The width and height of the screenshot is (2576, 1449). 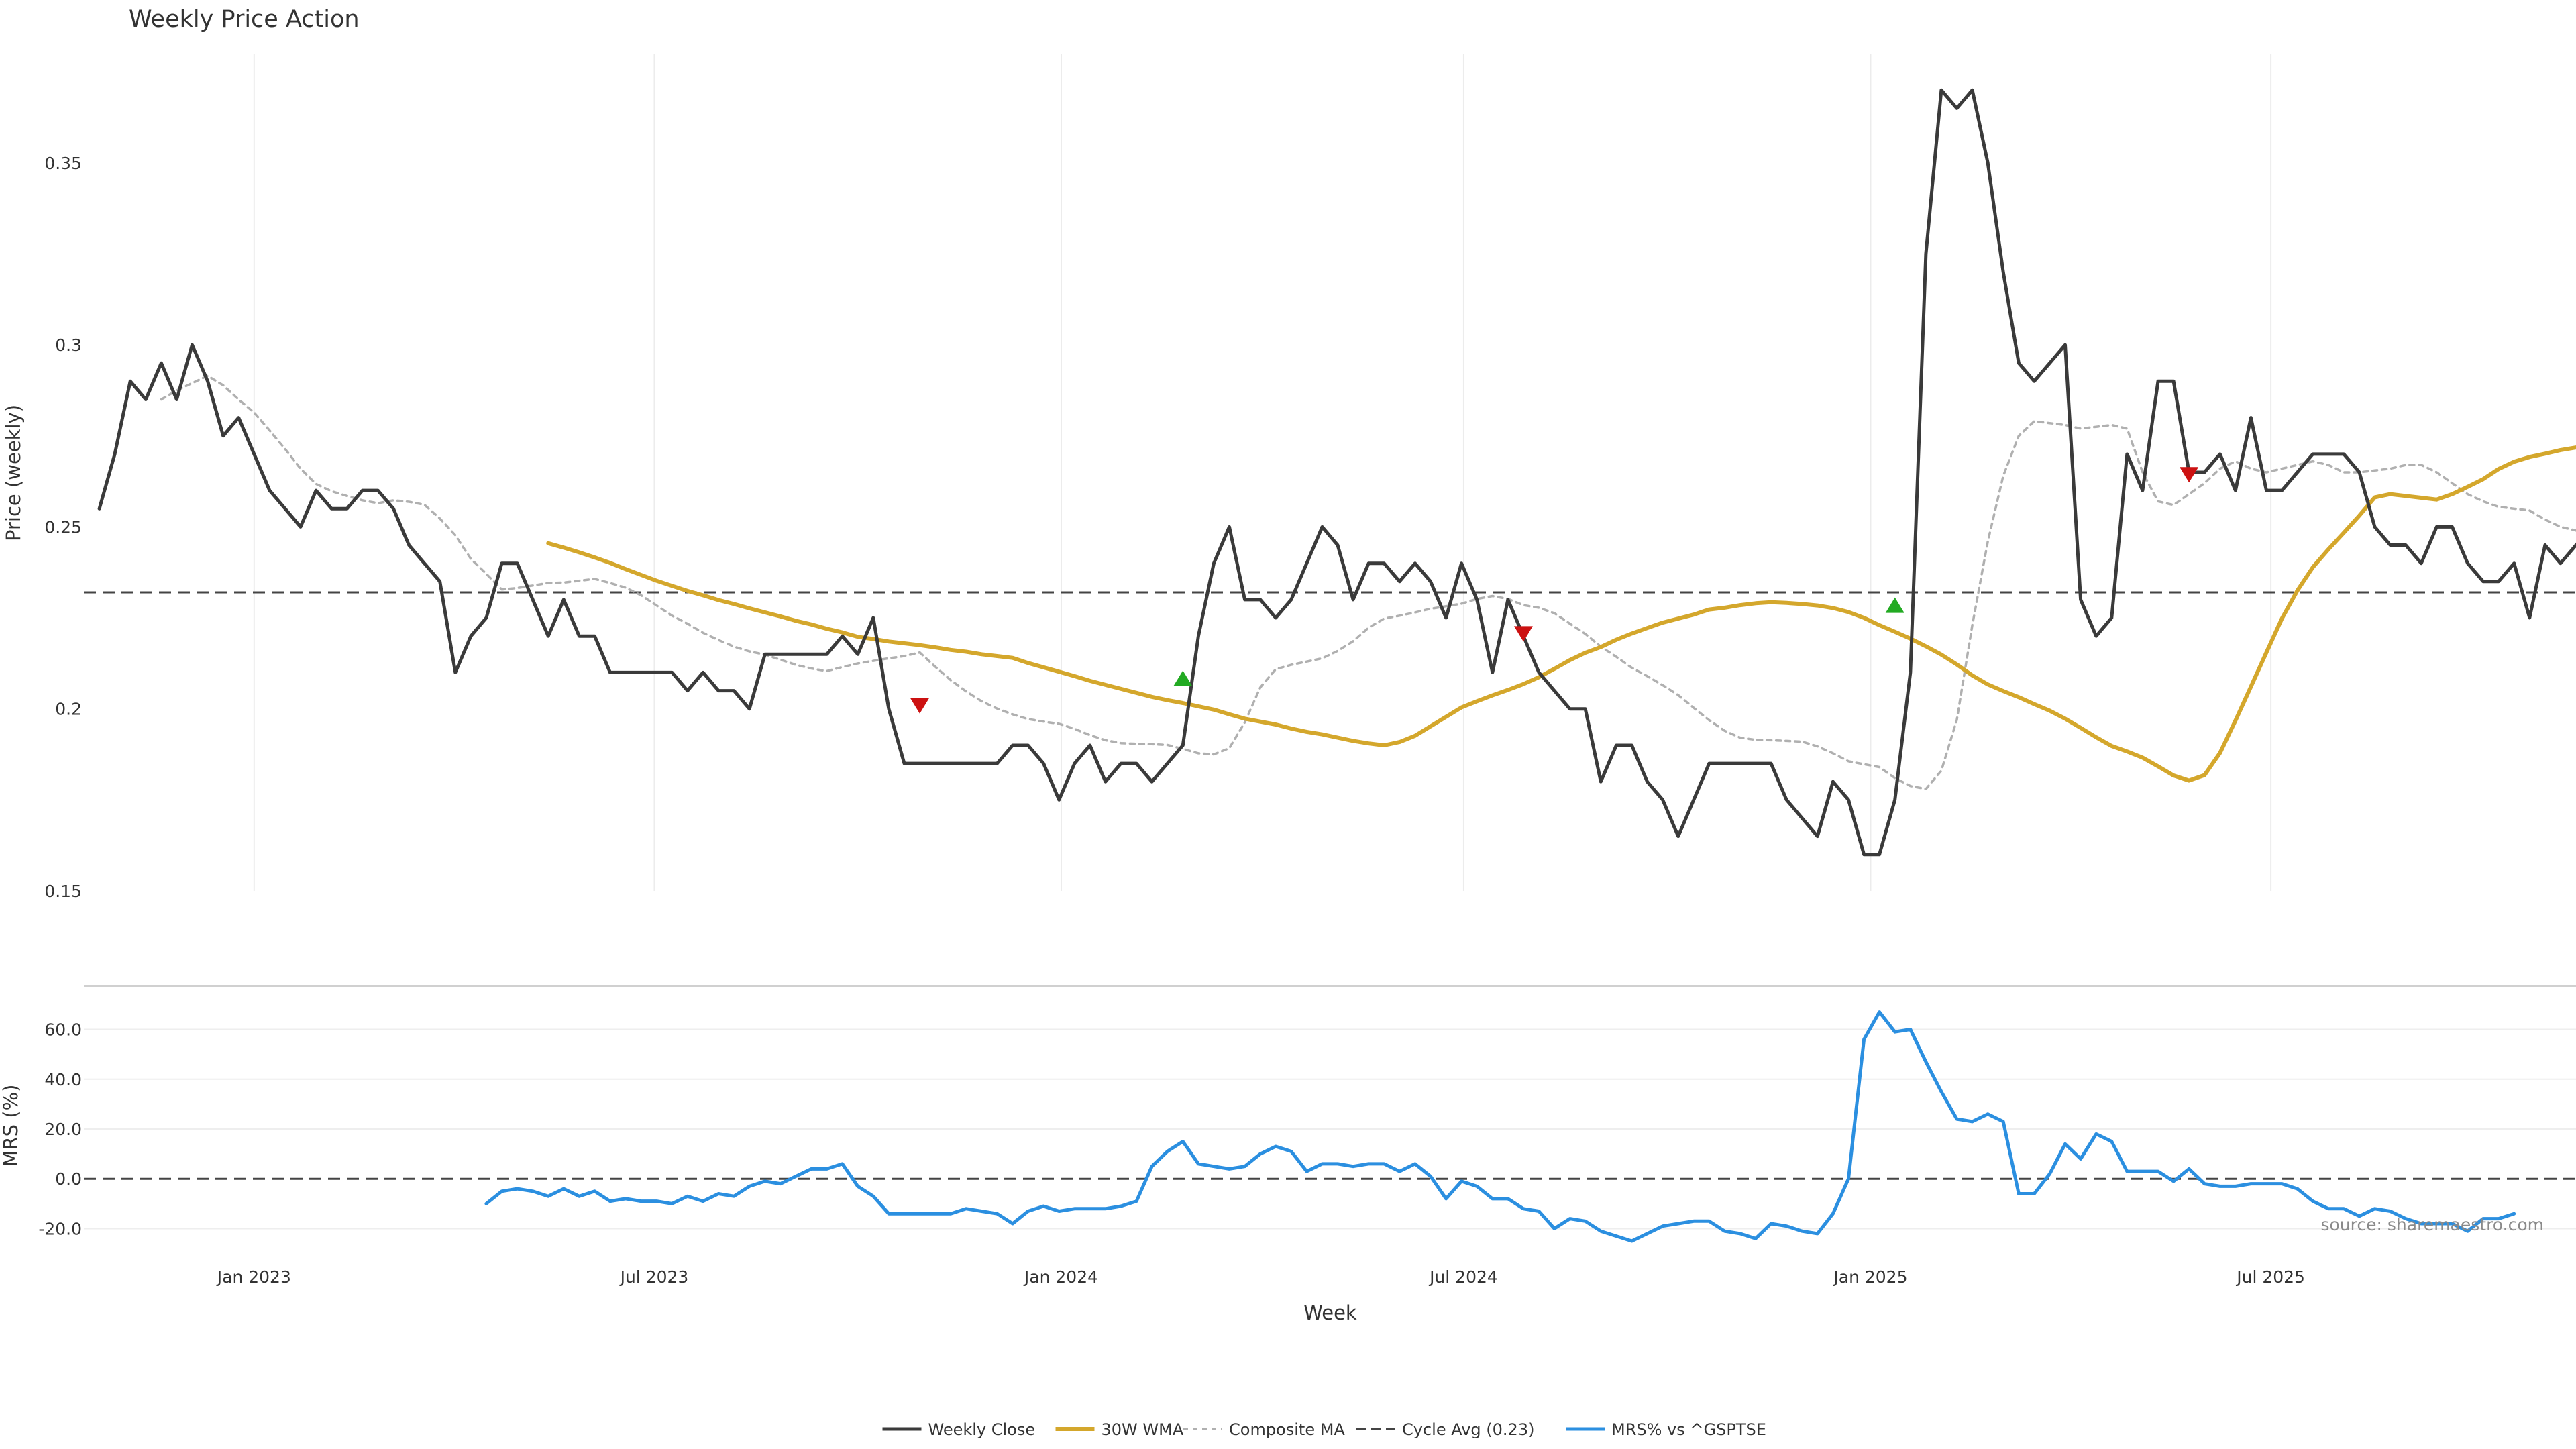 I want to click on x-tick-label: Jul 2023, so click(x=654, y=1277).